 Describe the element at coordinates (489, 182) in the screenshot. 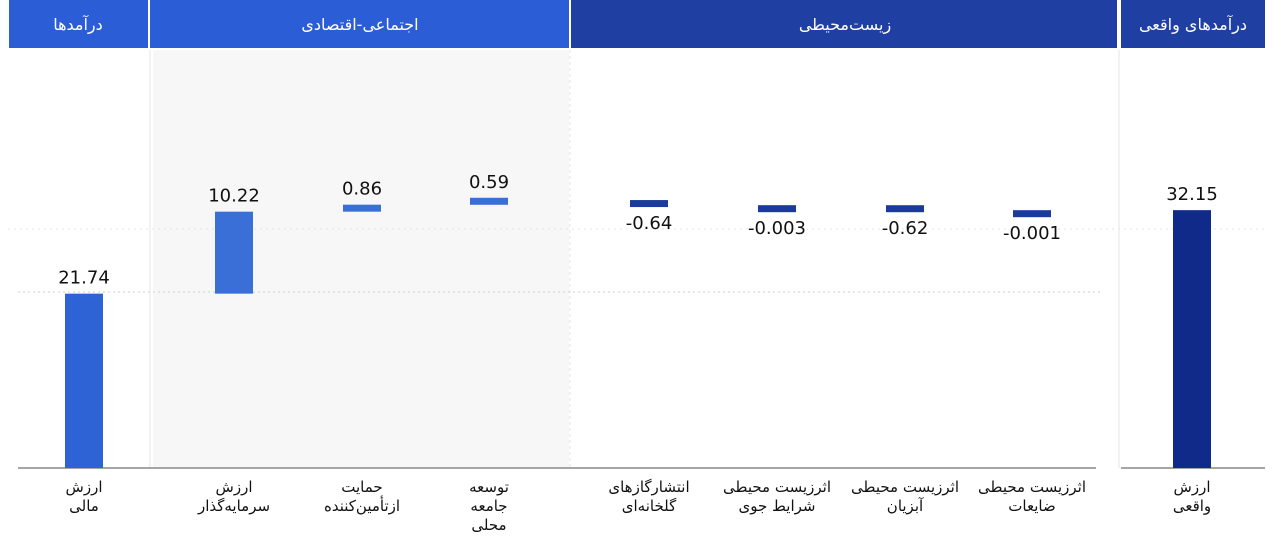

I see `value-label-3: 0.59` at that location.